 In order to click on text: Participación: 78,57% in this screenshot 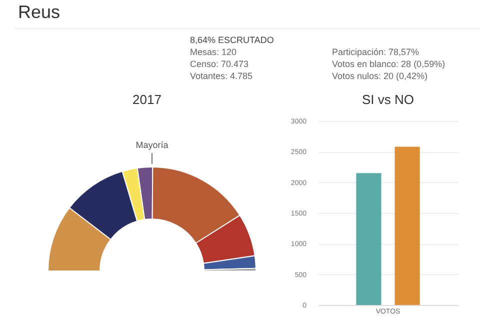, I will do `click(376, 52)`.